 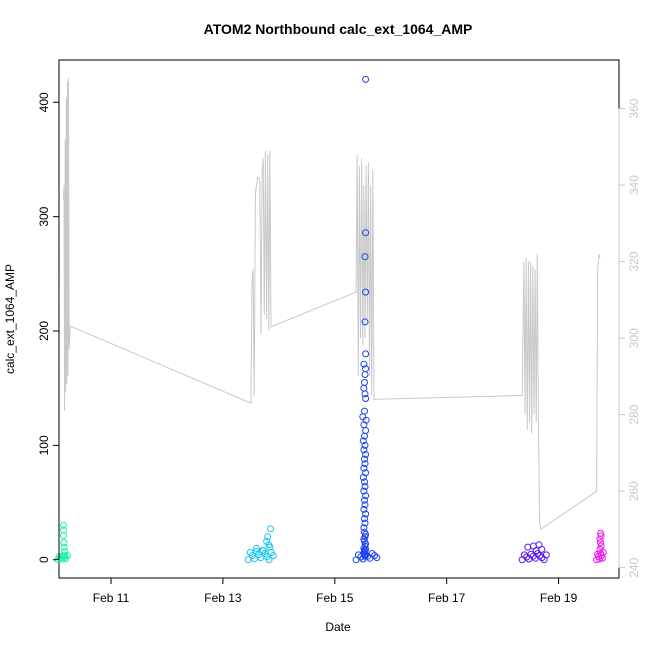 What do you see at coordinates (111, 598) in the screenshot?
I see `x-tick-label: Feb 11` at bounding box center [111, 598].